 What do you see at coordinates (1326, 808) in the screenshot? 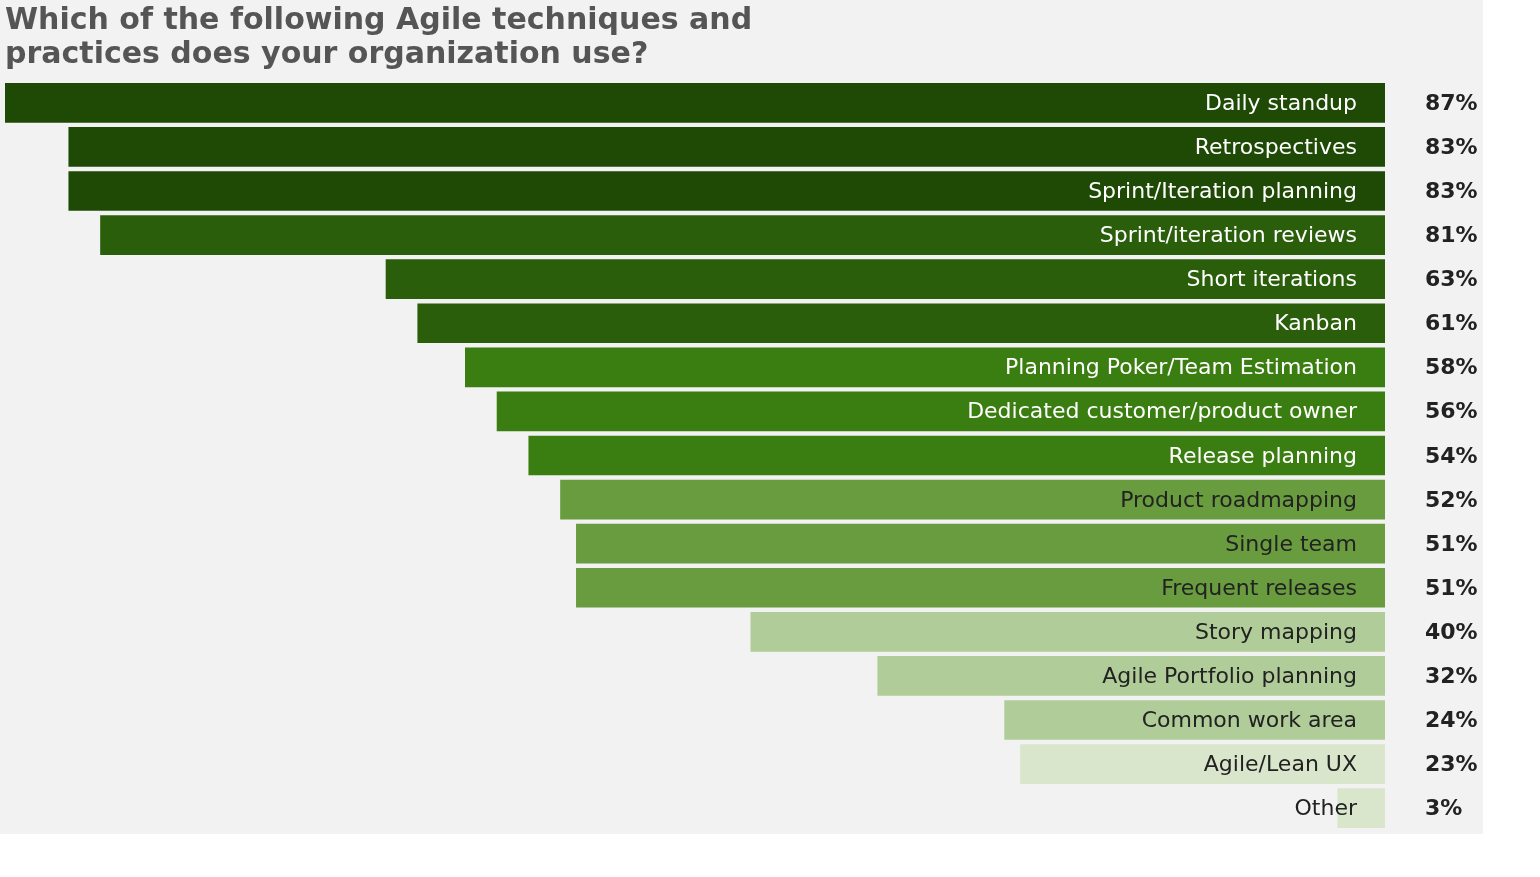
I see `y-tick-label: Other` at bounding box center [1326, 808].